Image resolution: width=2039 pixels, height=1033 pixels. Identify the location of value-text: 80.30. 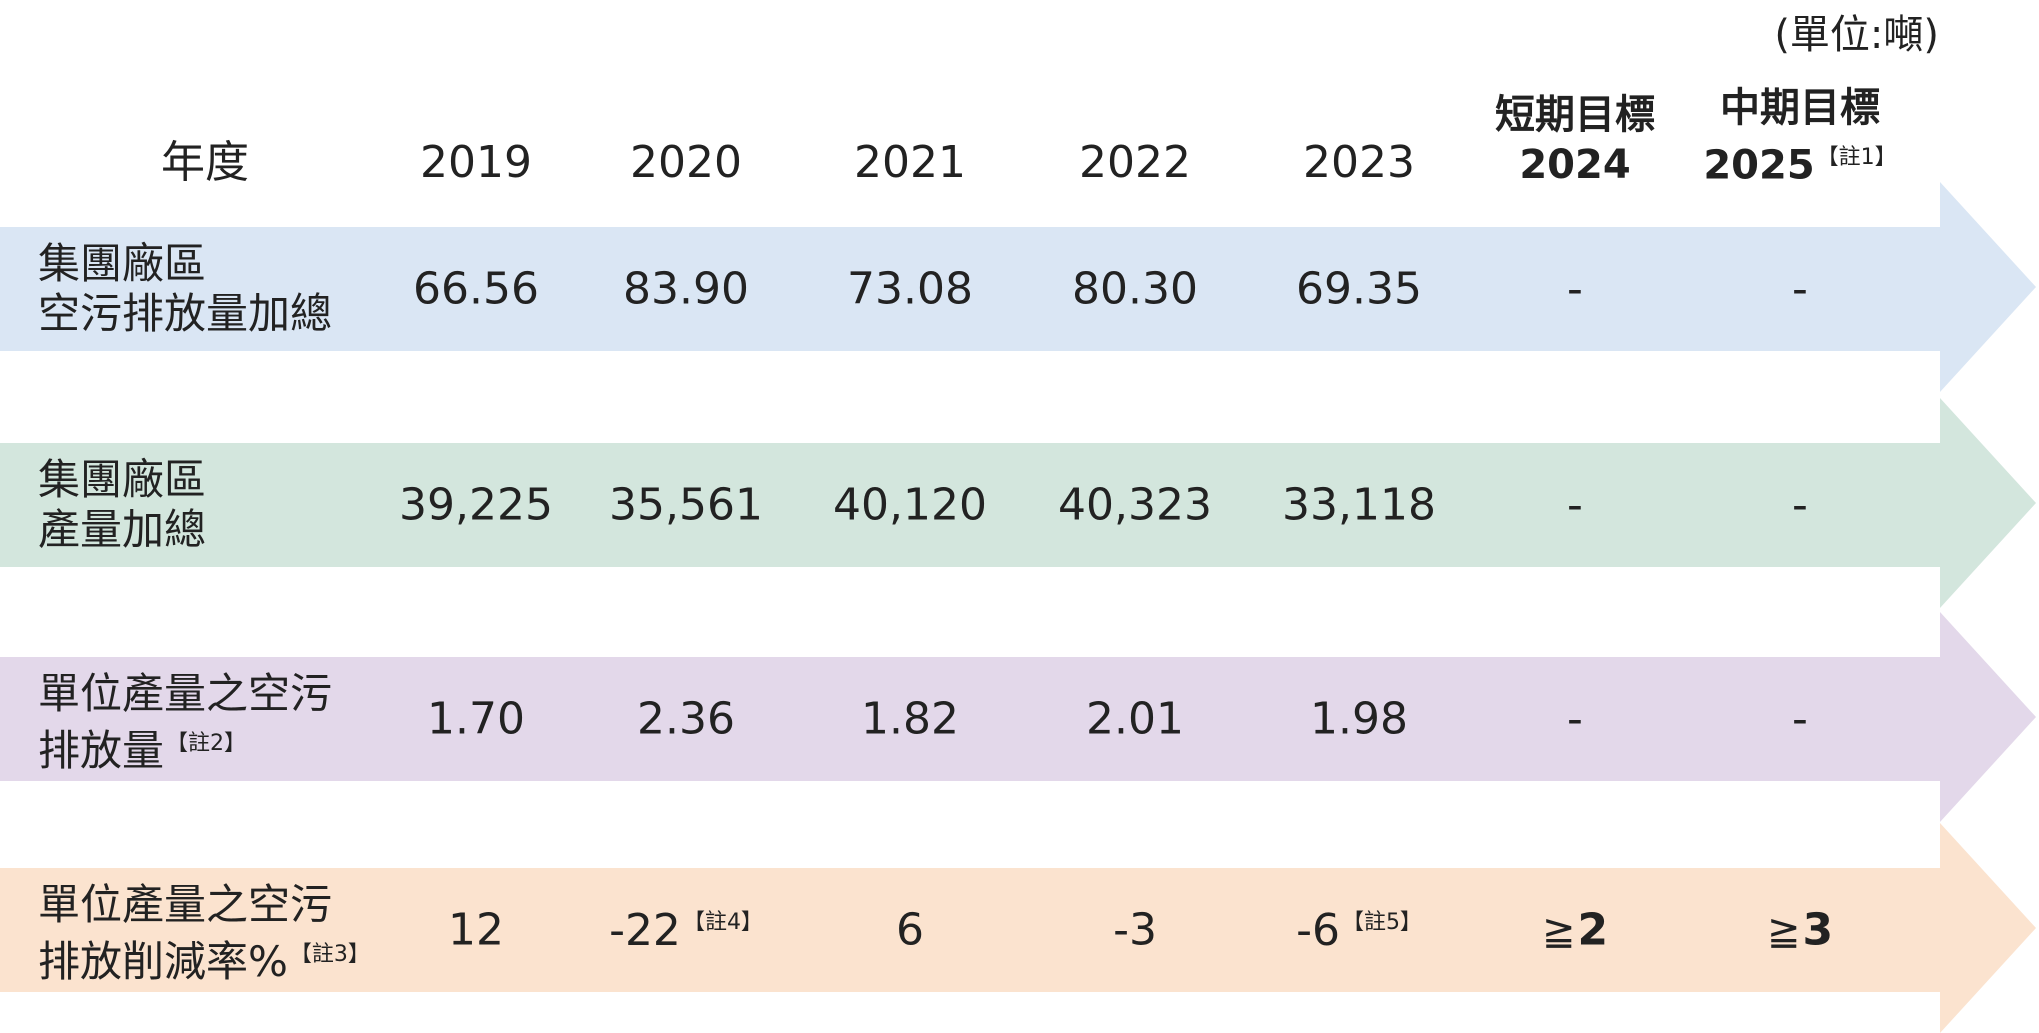
(1135, 289).